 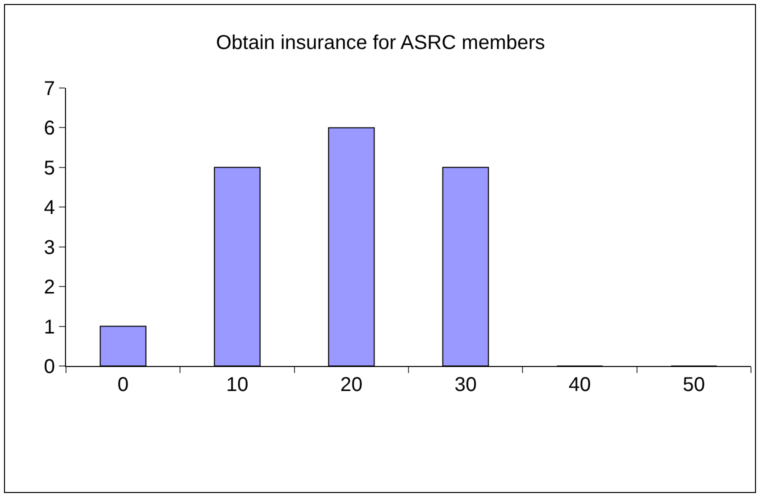 What do you see at coordinates (351, 385) in the screenshot?
I see `x-tick-label: 20` at bounding box center [351, 385].